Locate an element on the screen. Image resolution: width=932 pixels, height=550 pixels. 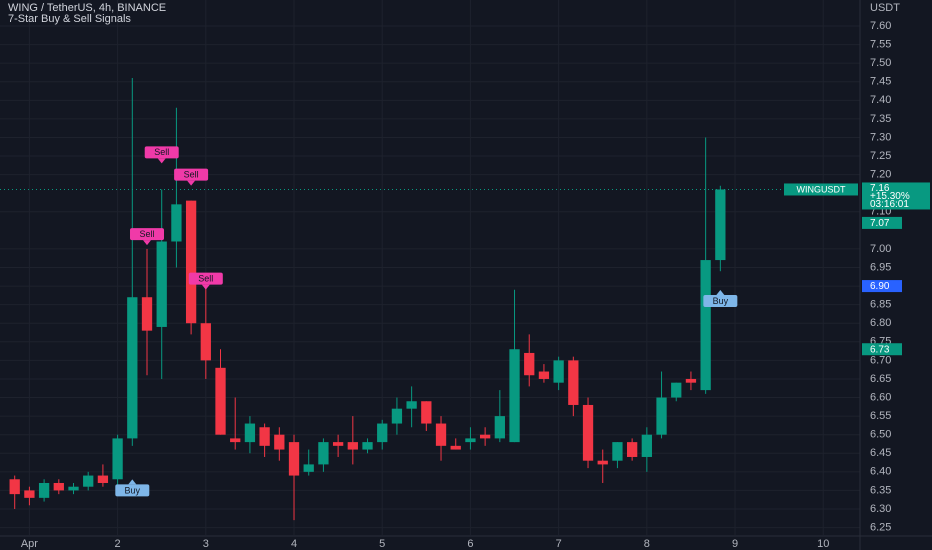
y-tick-label: 7.30 is located at coordinates (880, 137).